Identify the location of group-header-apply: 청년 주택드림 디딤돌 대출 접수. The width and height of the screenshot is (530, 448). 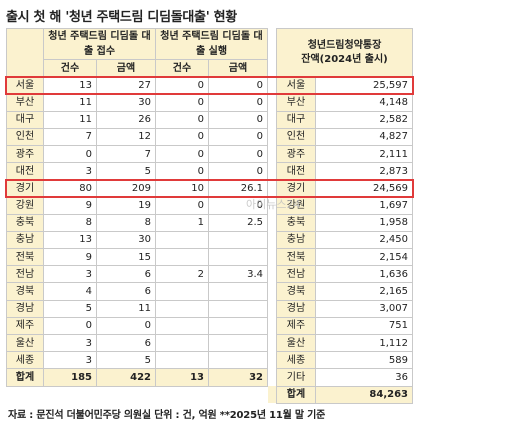
(99, 44).